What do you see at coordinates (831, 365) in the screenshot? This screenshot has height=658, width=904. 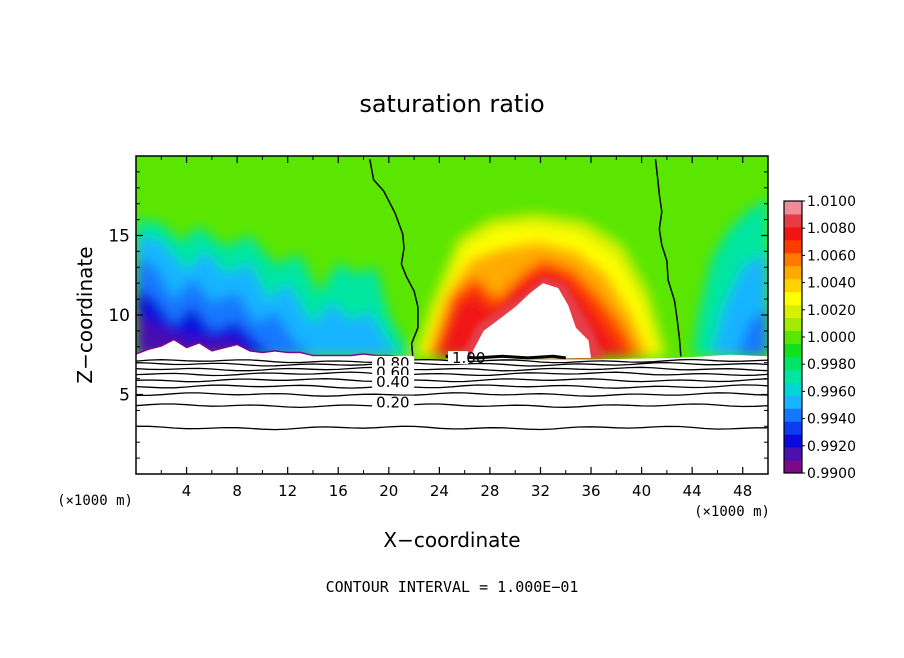 I see `colorbar-label-4: 0.9980` at bounding box center [831, 365].